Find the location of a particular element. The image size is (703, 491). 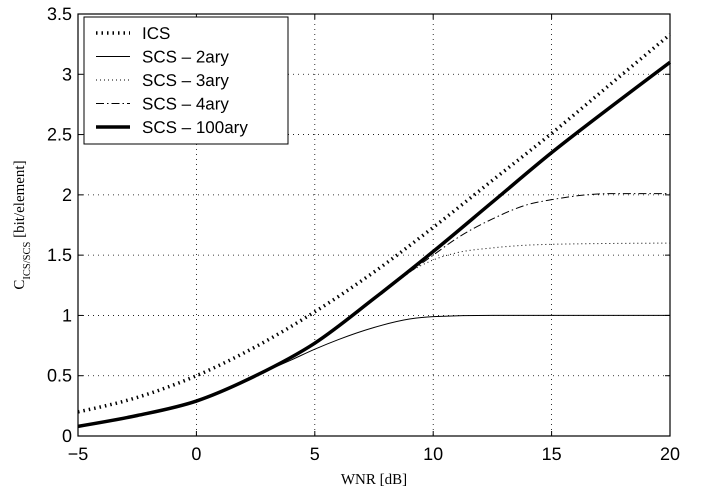

legend-label: SCS – 3ary is located at coordinates (186, 80).